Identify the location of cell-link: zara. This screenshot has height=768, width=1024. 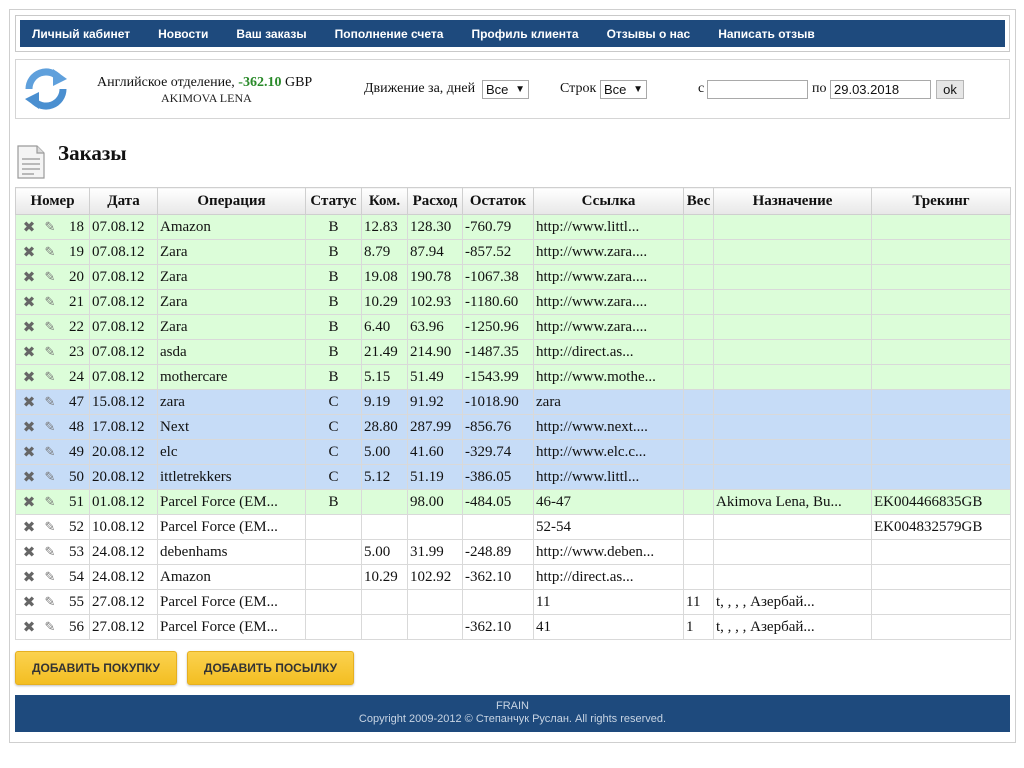
(608, 402).